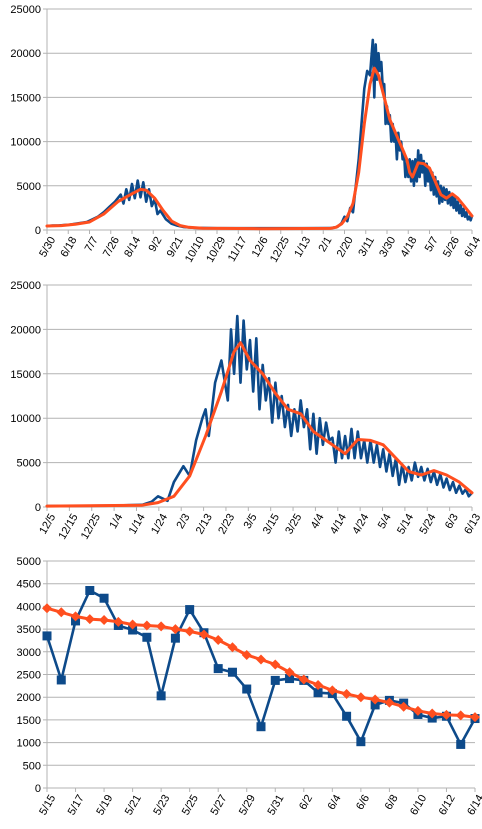  I want to click on y-tick-label: 500, so click(32, 766).